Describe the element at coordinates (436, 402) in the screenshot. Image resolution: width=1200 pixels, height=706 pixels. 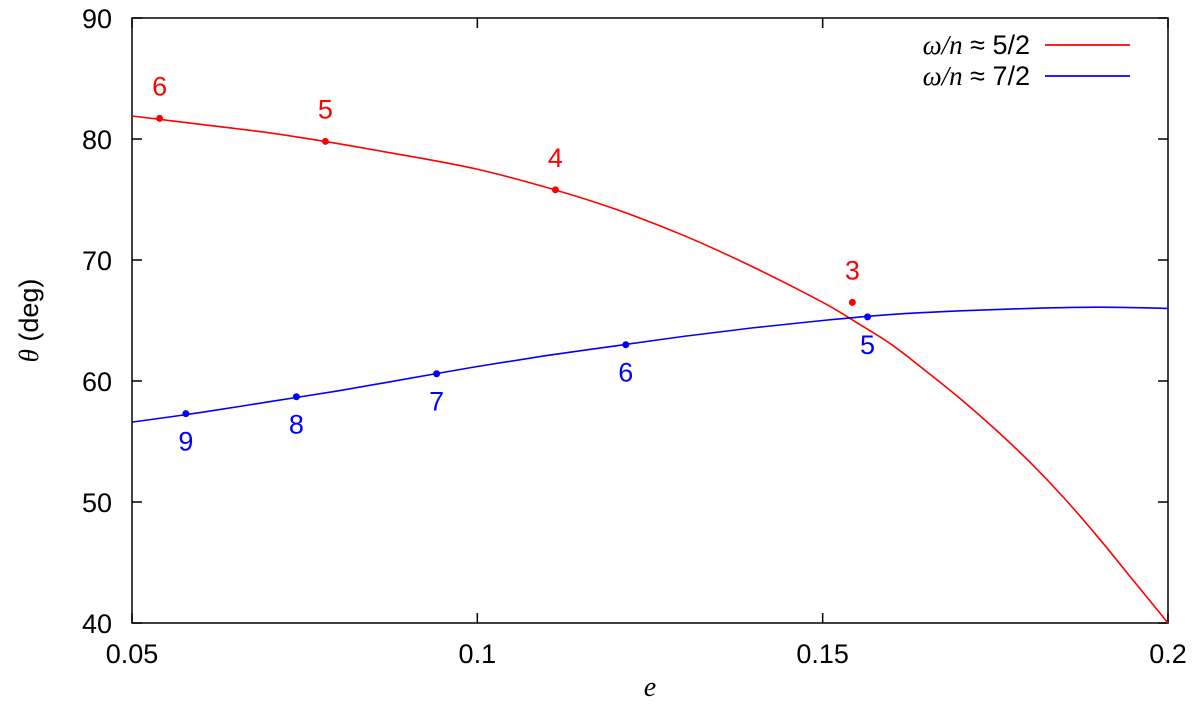
I see `data-point-label: 7` at that location.